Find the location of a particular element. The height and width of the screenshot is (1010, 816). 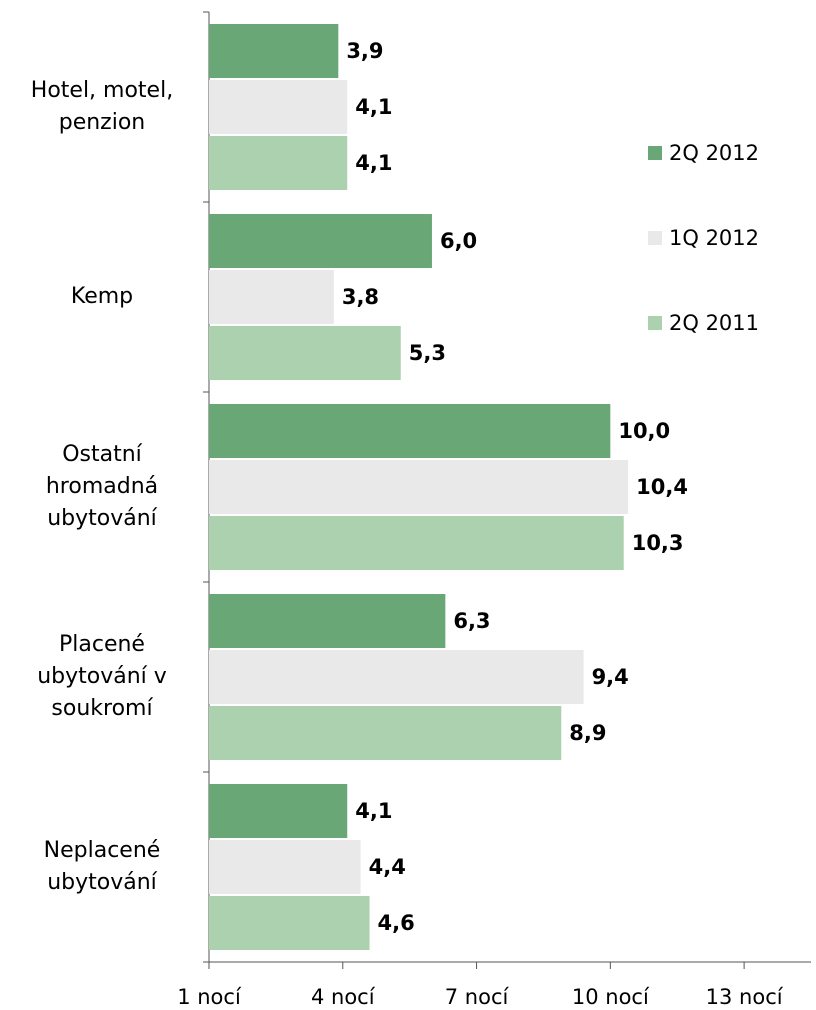

category-label: Neplacené ubytování is located at coordinates (102, 866).